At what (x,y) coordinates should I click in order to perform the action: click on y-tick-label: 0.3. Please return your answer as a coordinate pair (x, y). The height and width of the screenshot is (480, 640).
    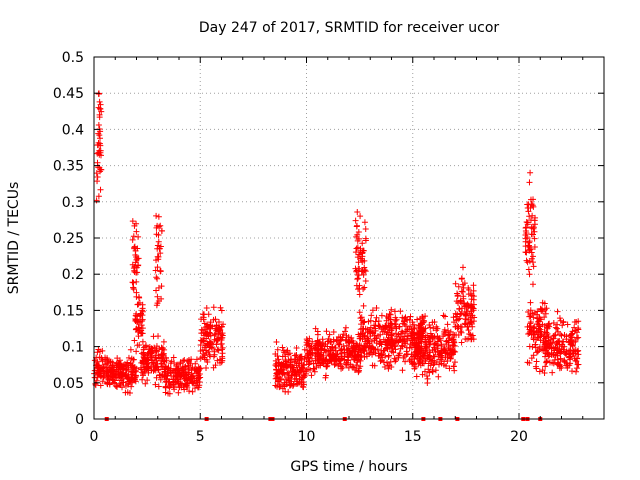
    Looking at the image, I should click on (73, 203).